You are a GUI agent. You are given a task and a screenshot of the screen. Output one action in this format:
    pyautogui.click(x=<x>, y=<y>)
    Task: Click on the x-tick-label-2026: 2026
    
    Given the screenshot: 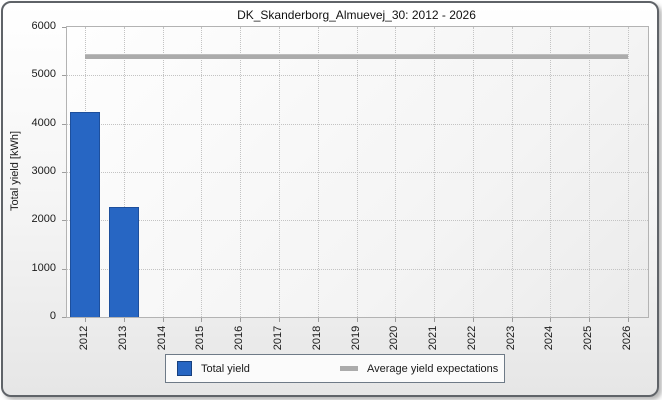 What is the action you would take?
    pyautogui.click(x=627, y=338)
    